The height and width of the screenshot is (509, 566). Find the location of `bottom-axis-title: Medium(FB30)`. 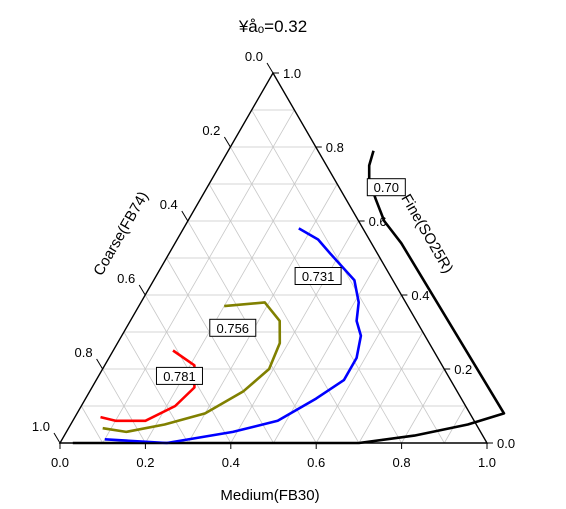

bottom-axis-title: Medium(FB30) is located at coordinates (269, 495).